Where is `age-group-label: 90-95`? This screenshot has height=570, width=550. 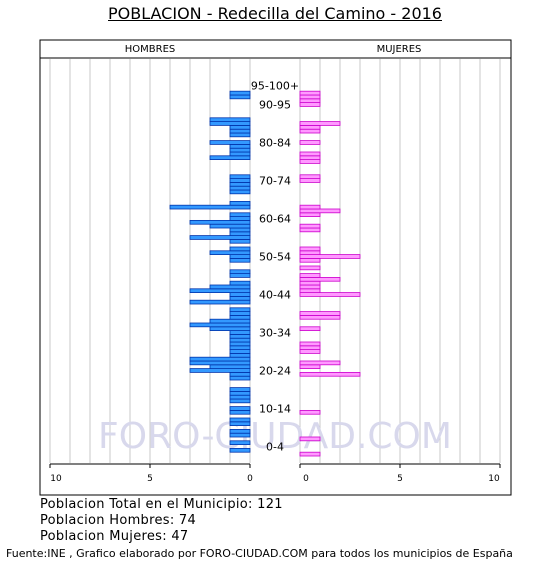 age-group-label: 90-95 is located at coordinates (275, 105).